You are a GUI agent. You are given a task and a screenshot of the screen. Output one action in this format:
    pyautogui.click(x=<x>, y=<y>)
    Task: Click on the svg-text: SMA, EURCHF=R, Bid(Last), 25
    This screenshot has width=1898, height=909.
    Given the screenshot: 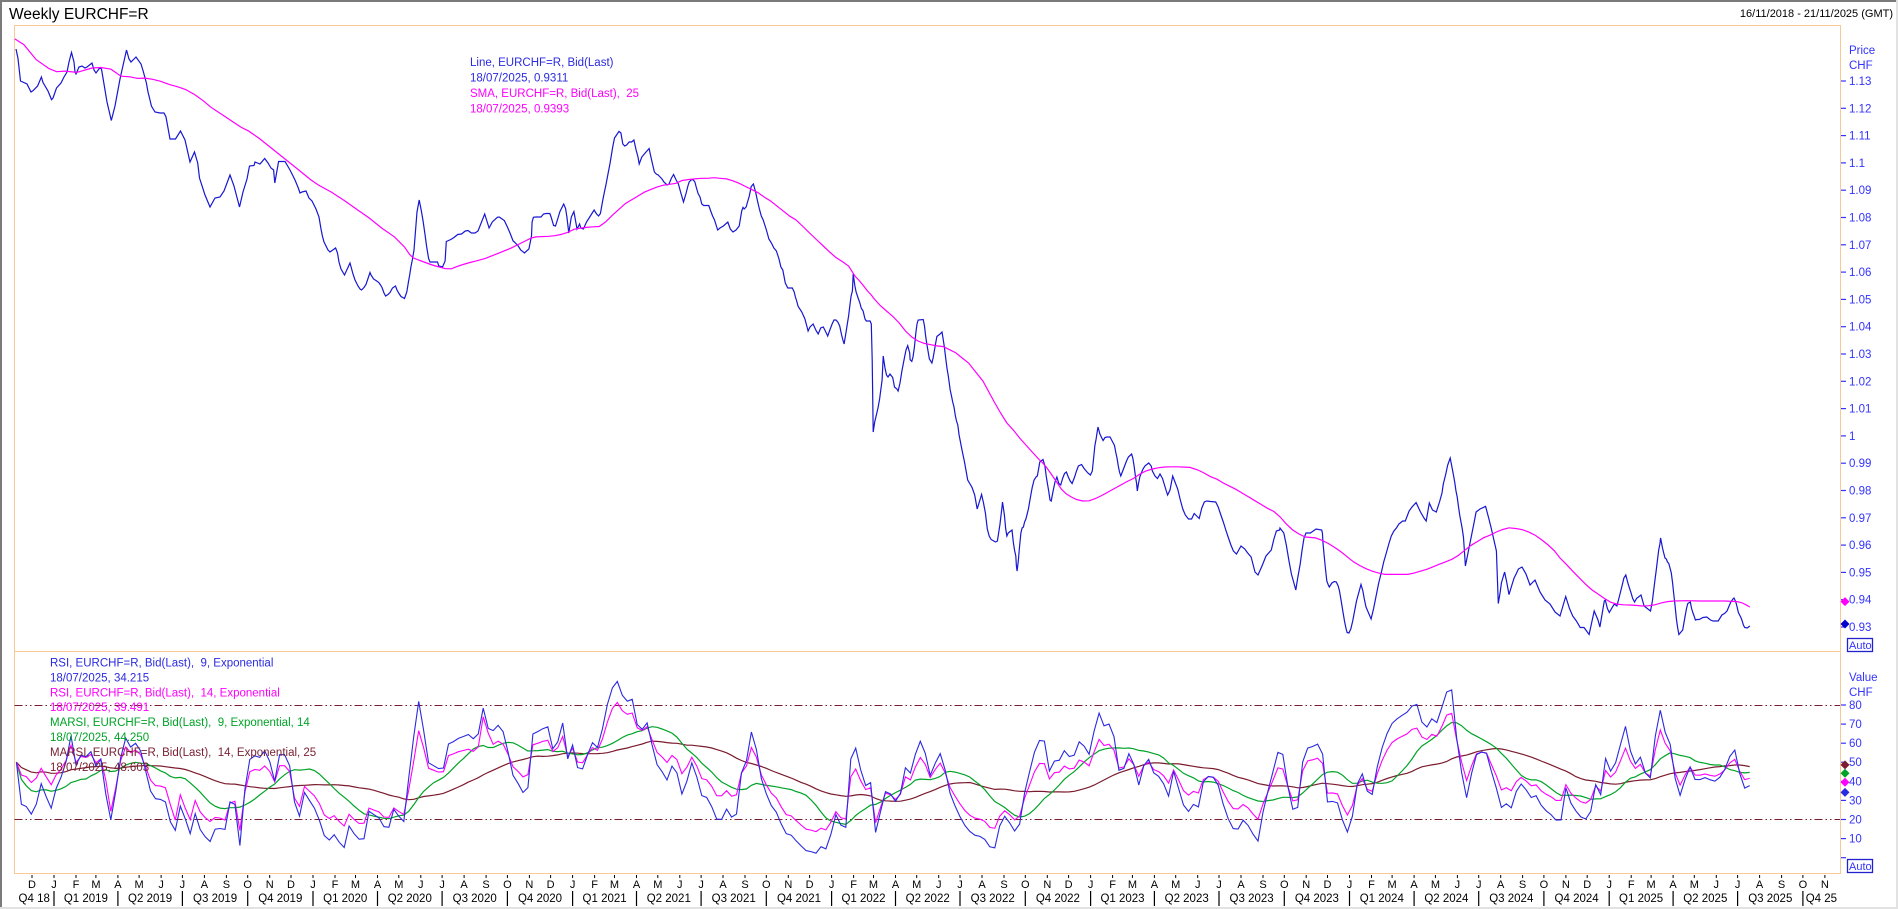 What is the action you would take?
    pyautogui.click(x=554, y=94)
    